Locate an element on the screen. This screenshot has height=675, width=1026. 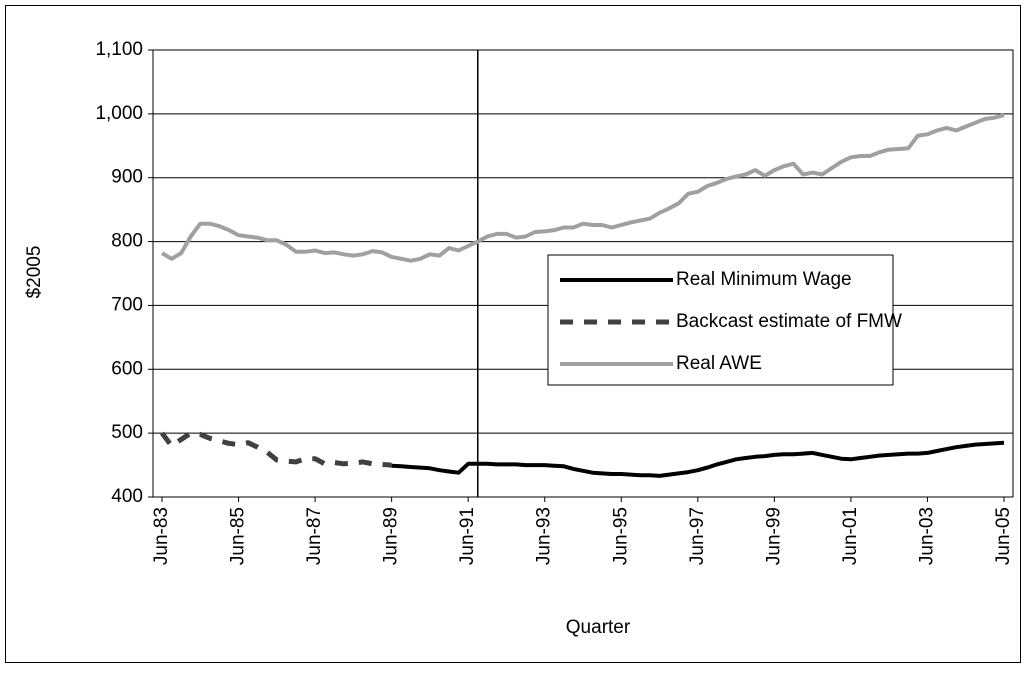
x-tick-label: Jun-85 is located at coordinates (238, 536).